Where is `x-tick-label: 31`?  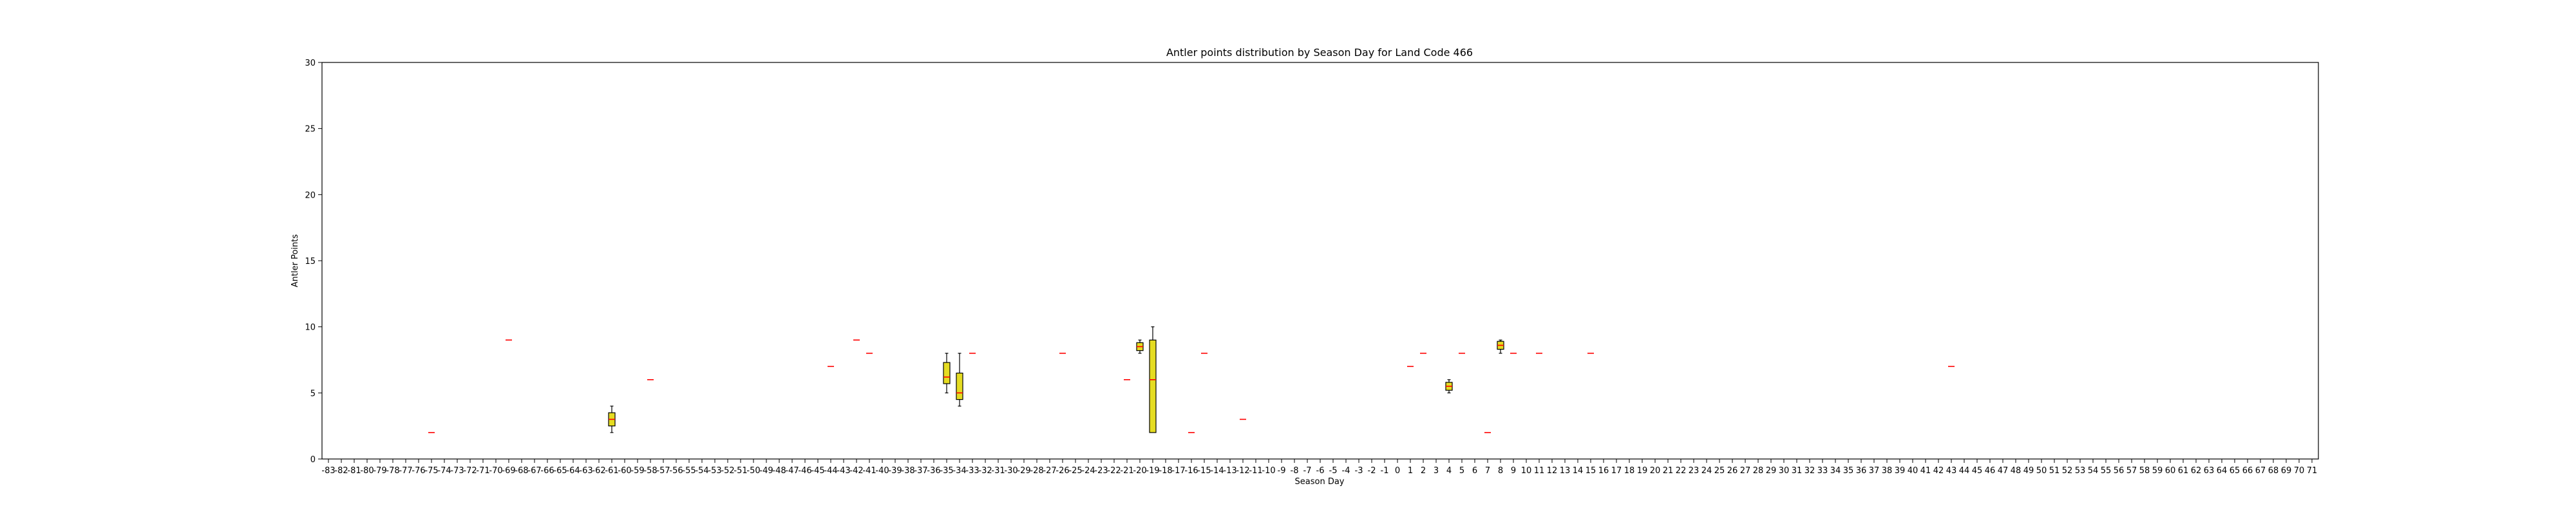 x-tick-label: 31 is located at coordinates (1797, 471).